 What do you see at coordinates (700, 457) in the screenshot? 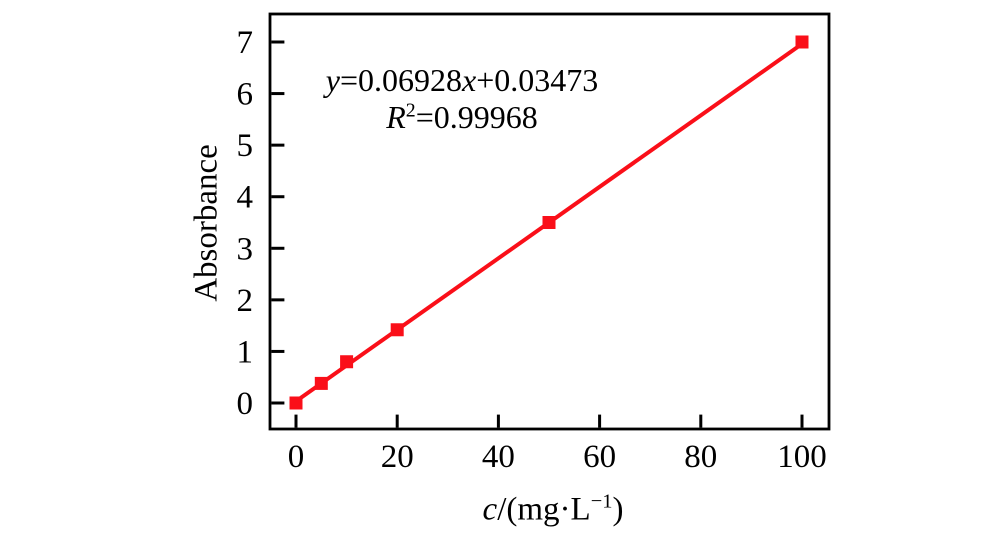
I see `x-tick-label: 80` at bounding box center [700, 457].